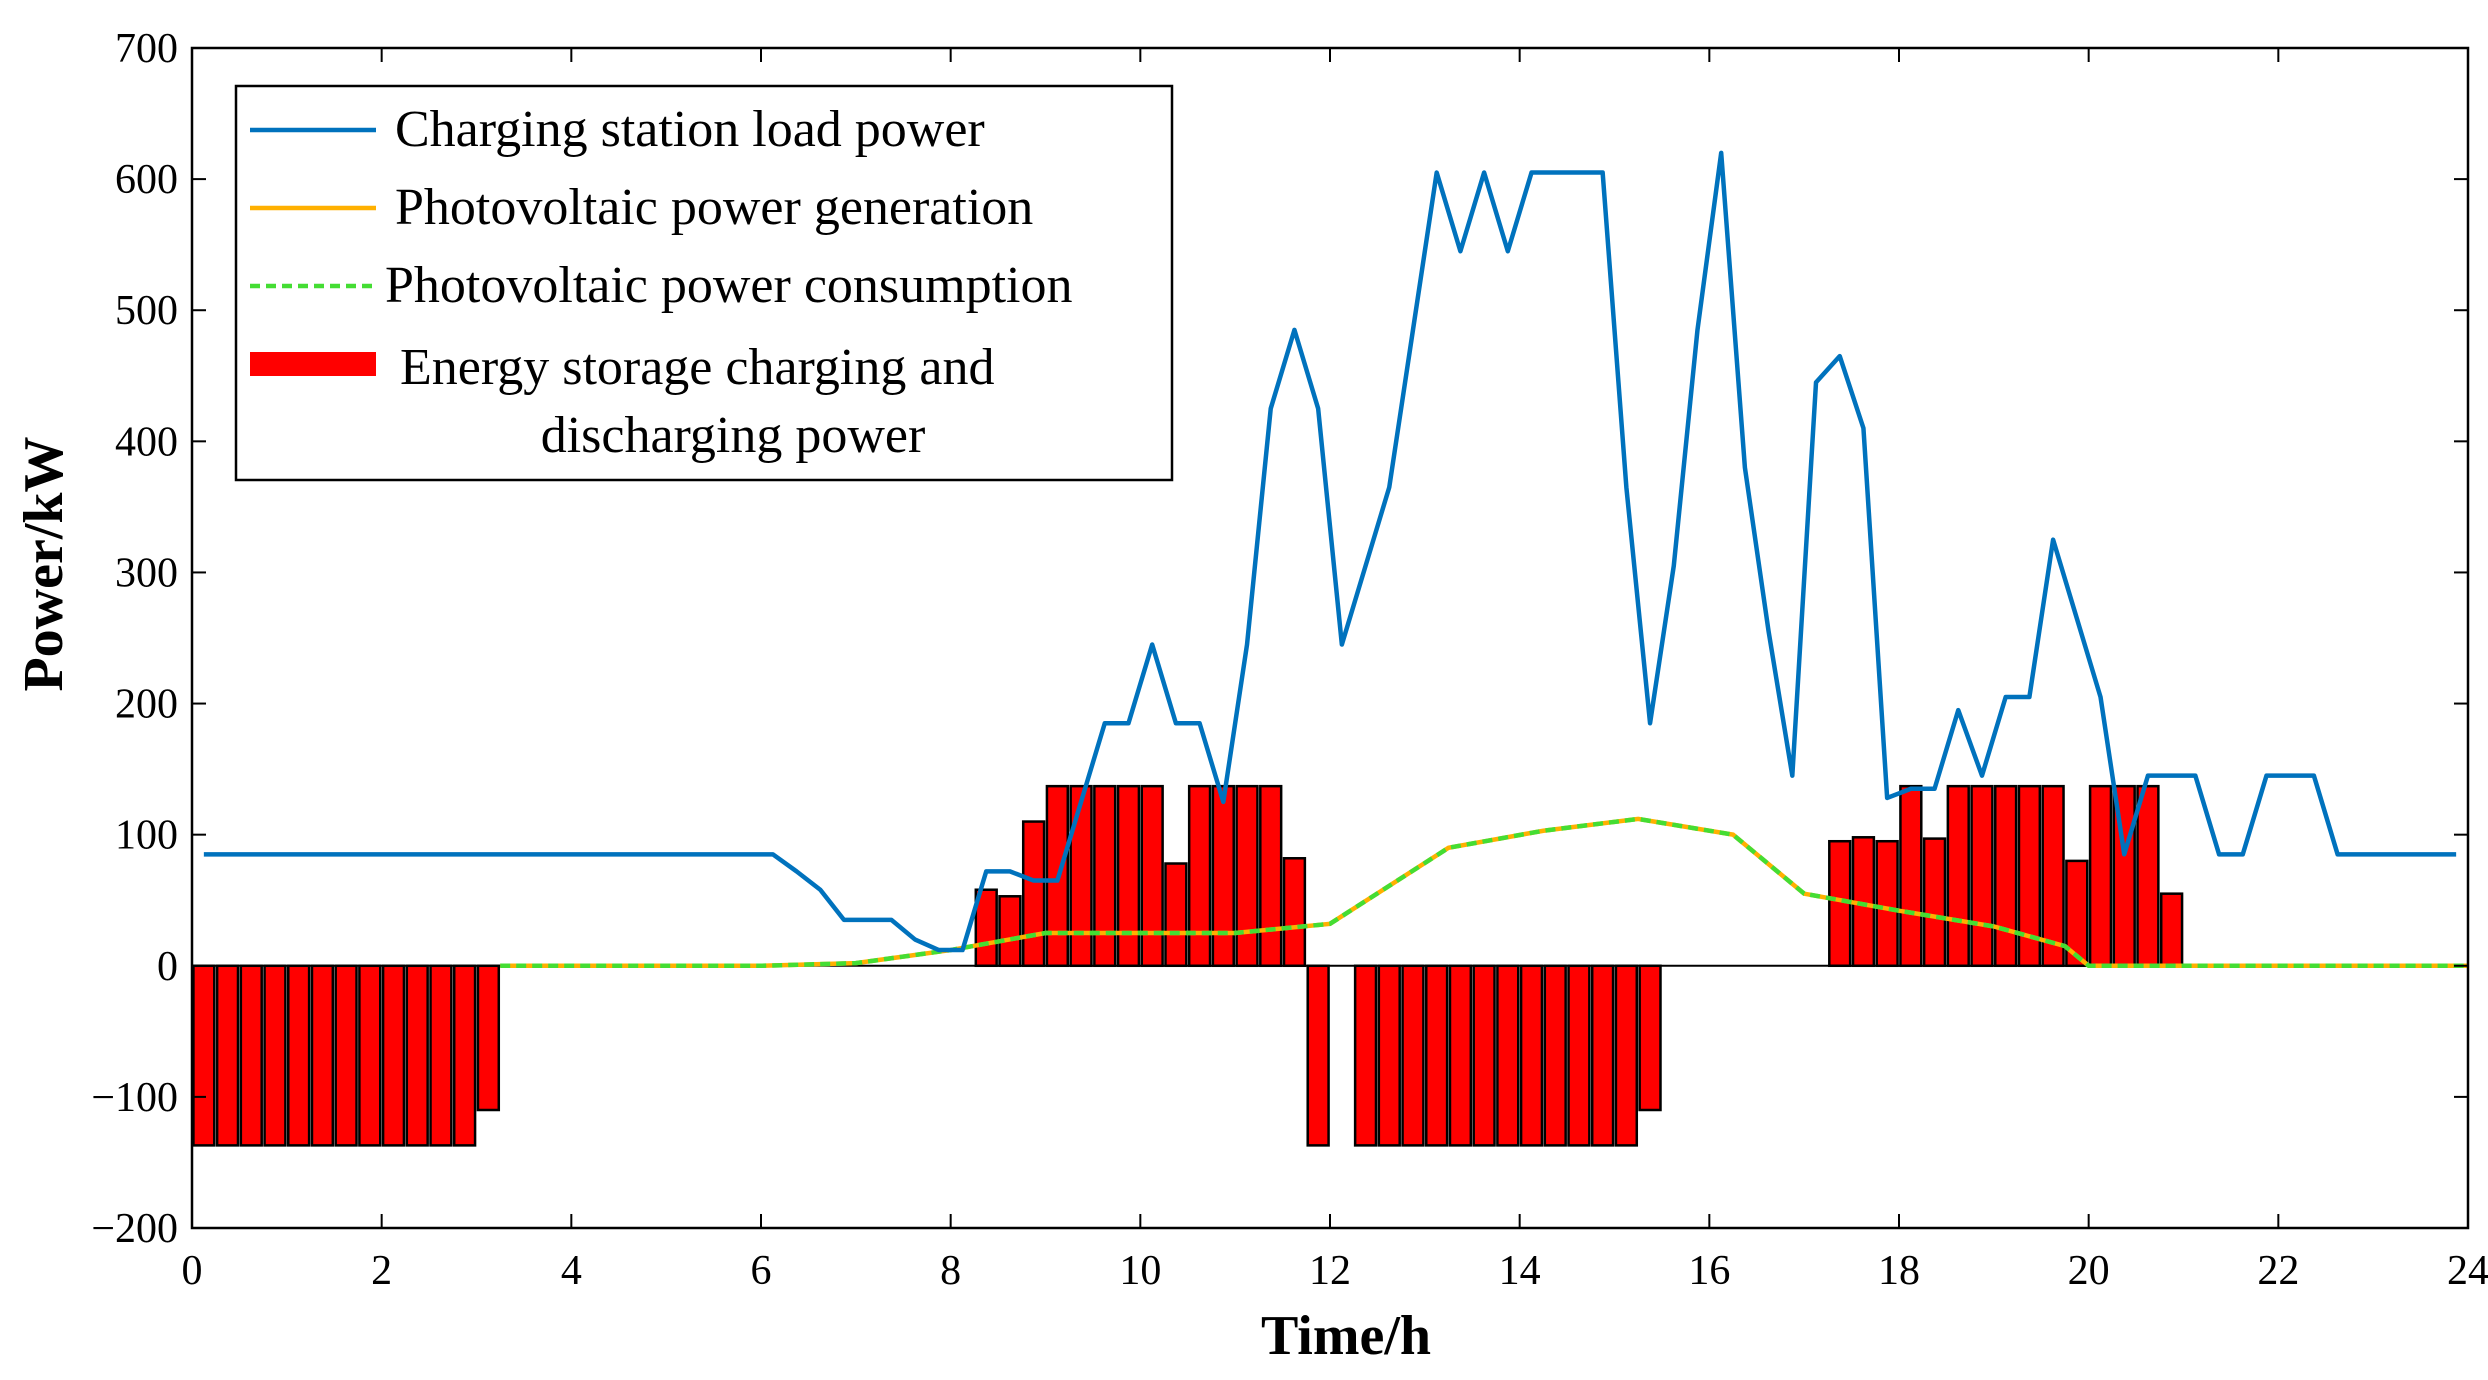 Image resolution: width=2488 pixels, height=1380 pixels. I want to click on x-tick-label: 2, so click(381, 1271).